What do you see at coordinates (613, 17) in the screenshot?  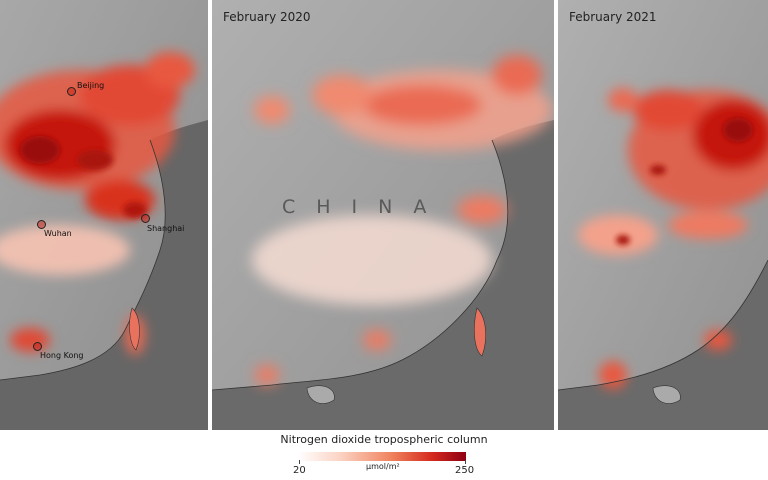 I see `panel-title-february-2021: February 2021` at bounding box center [613, 17].